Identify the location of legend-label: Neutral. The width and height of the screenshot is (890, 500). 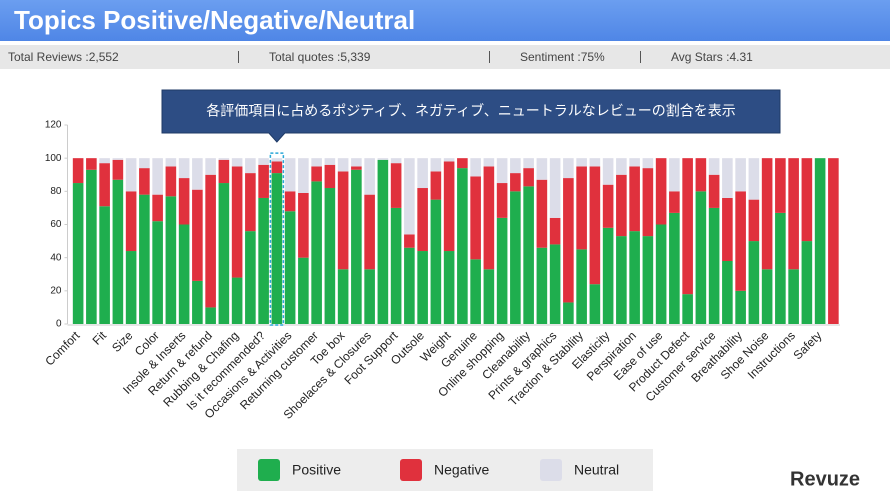
(596, 470).